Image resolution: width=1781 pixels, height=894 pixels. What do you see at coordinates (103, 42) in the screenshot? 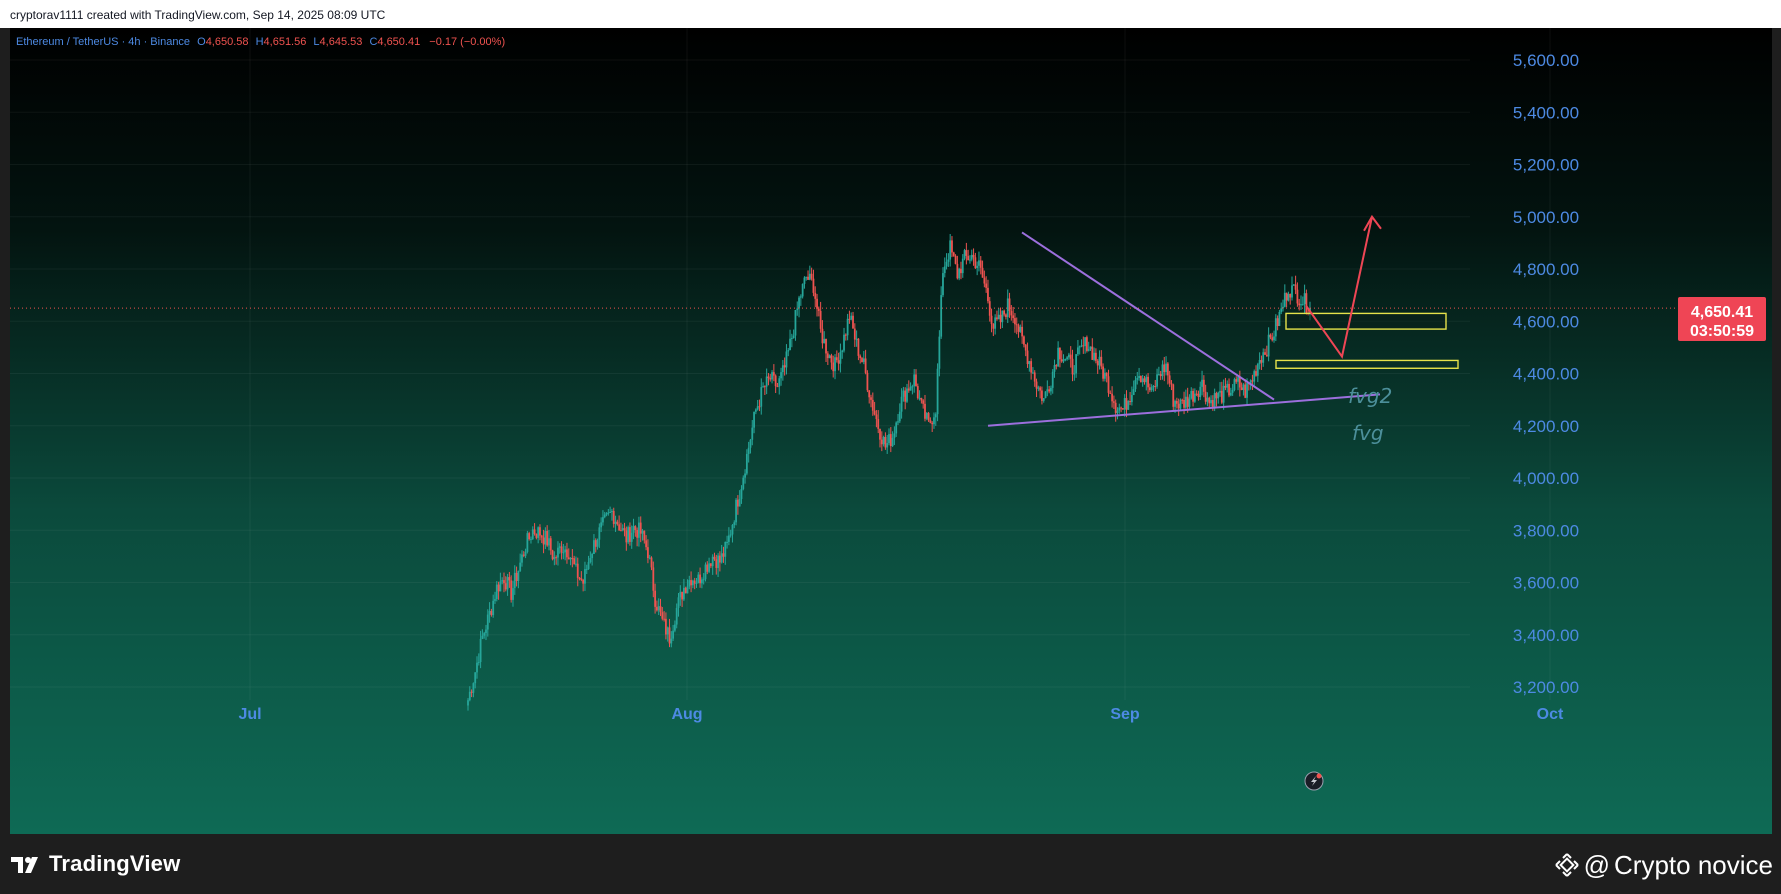
I see `symbol-name: Ethereum / TetherUS · 4h · Binance` at bounding box center [103, 42].